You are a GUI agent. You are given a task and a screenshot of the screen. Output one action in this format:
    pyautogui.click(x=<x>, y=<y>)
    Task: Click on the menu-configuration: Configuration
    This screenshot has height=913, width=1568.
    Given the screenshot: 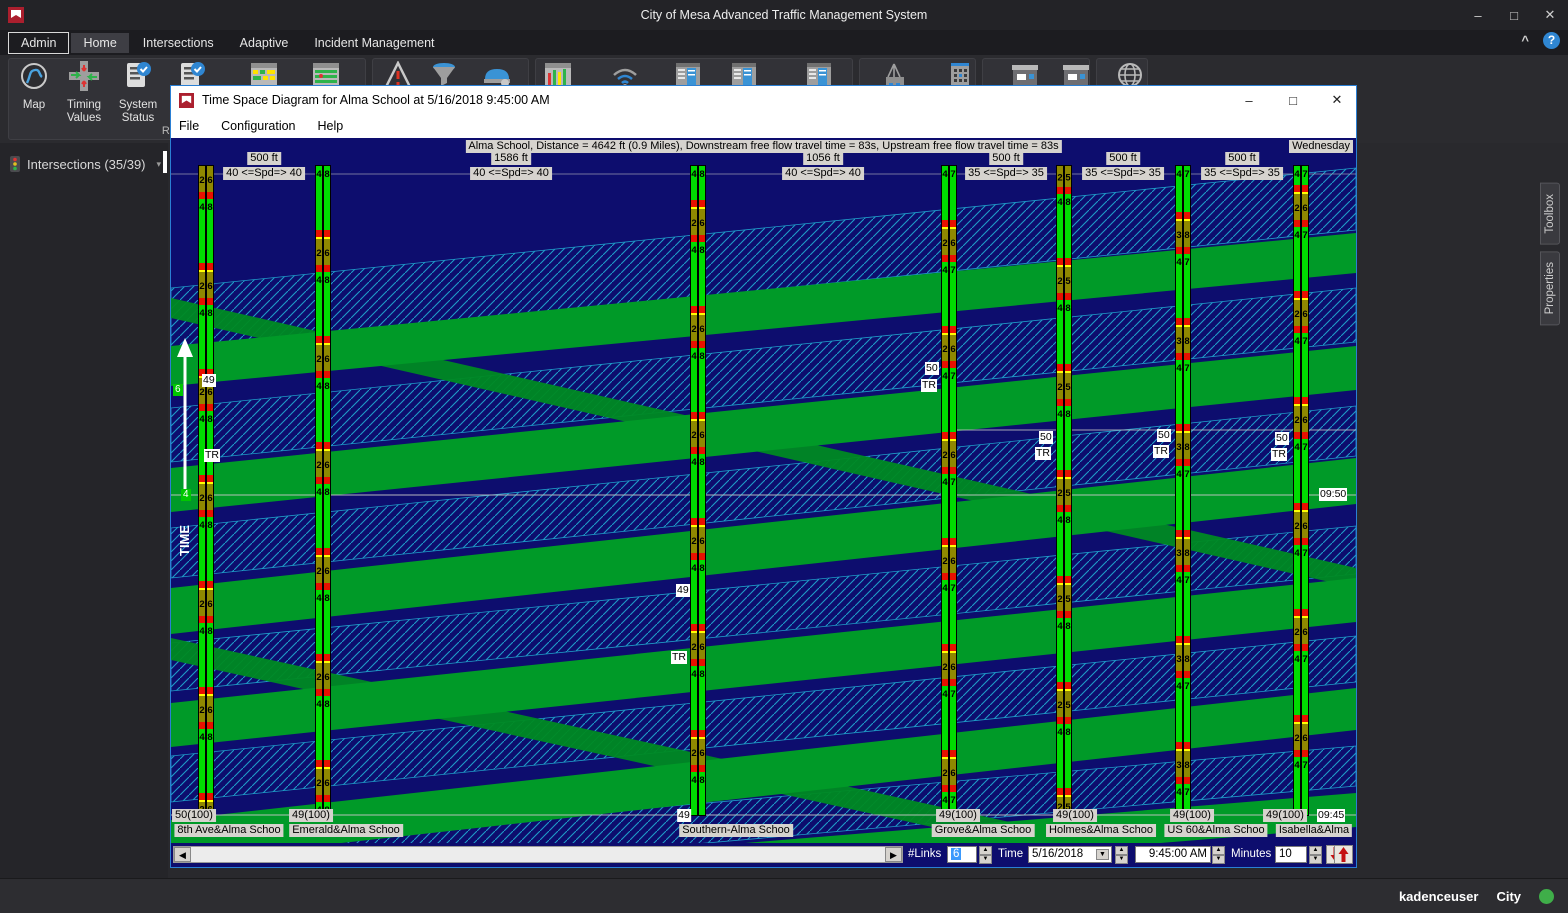 What is the action you would take?
    pyautogui.click(x=258, y=126)
    